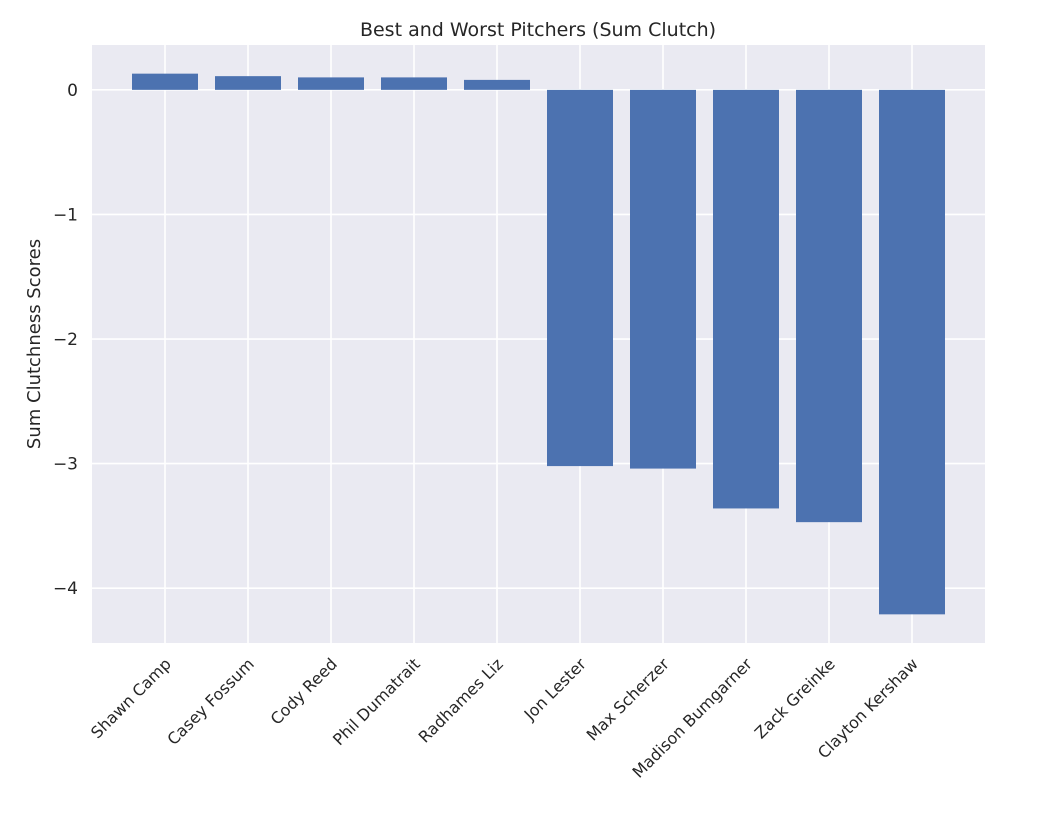 Image resolution: width=1044 pixels, height=832 pixels. Describe the element at coordinates (65, 589) in the screenshot. I see `y-tick-label: −4` at that location.